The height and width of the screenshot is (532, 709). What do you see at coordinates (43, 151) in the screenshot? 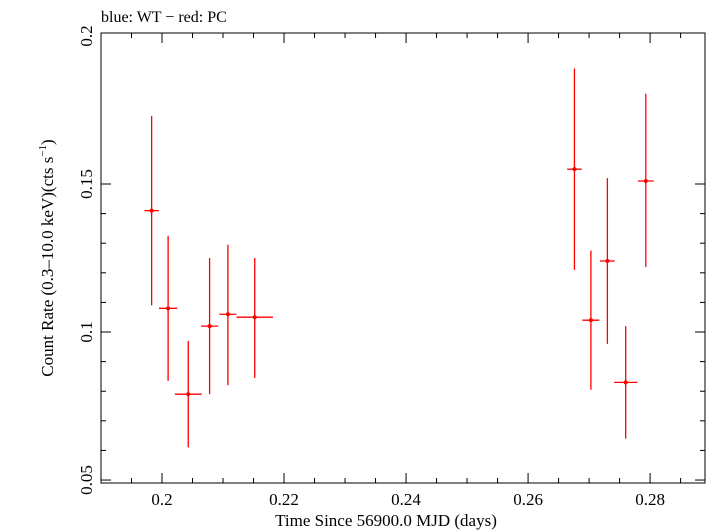
I see `y-axis-title-exponent: −1` at bounding box center [43, 151].